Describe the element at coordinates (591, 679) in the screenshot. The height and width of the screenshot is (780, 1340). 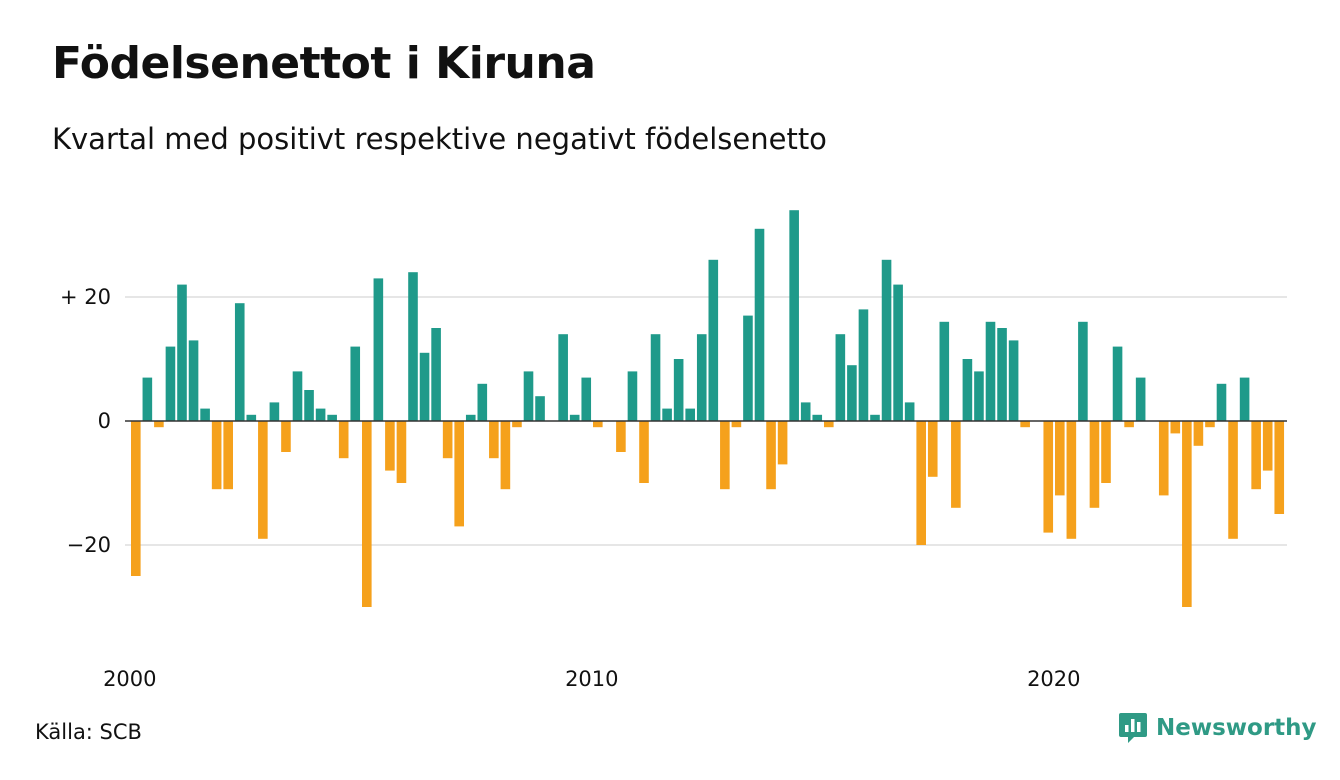
I see `x-tick-label: 2010` at that location.